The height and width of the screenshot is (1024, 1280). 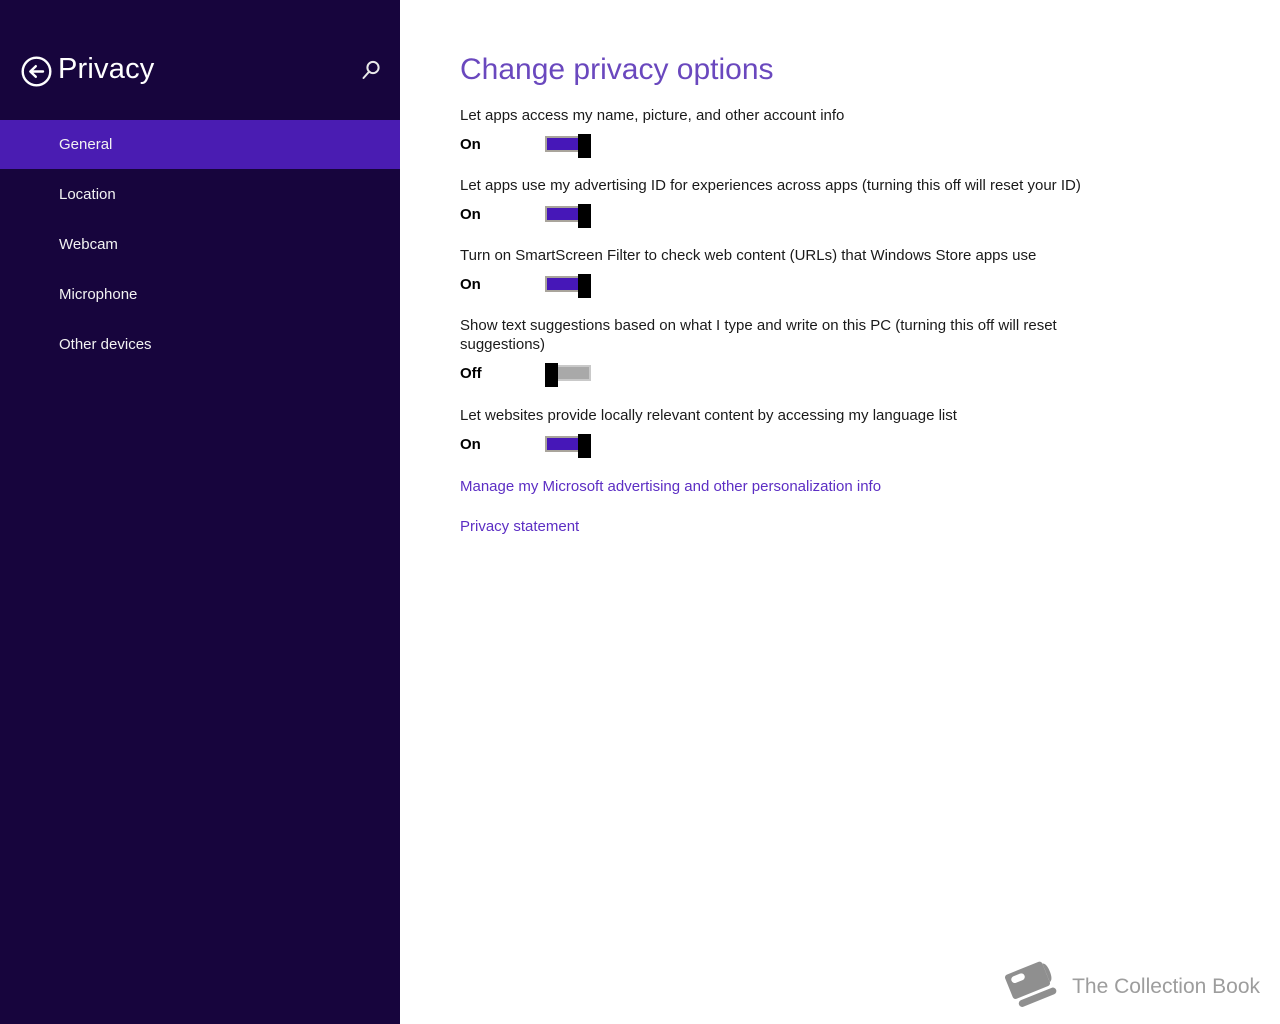 What do you see at coordinates (200, 295) in the screenshot?
I see `sidebar-item-microphone: Microphone` at bounding box center [200, 295].